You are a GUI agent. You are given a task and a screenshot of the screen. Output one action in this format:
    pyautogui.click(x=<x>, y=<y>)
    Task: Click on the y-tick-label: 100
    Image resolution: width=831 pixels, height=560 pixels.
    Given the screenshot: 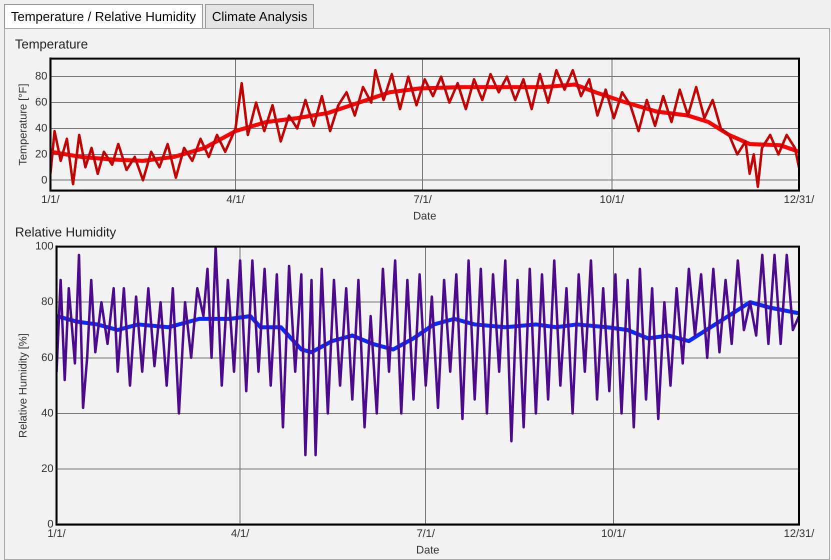 What is the action you would take?
    pyautogui.click(x=44, y=246)
    